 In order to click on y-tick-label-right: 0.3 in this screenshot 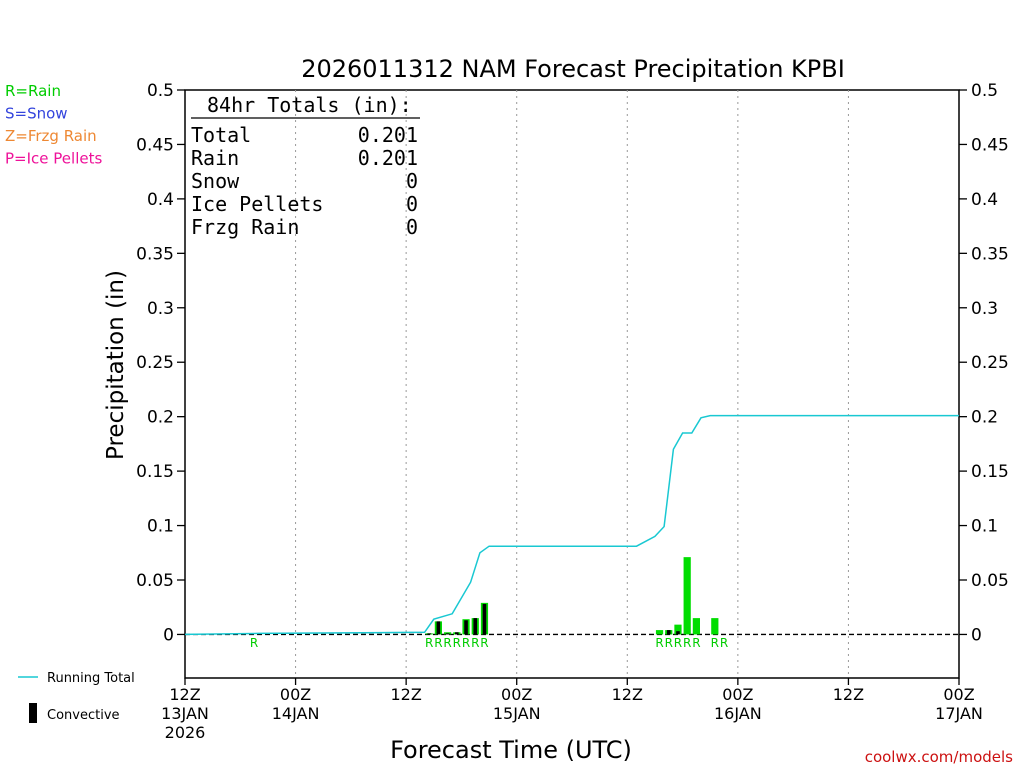, I will do `click(984, 309)`.